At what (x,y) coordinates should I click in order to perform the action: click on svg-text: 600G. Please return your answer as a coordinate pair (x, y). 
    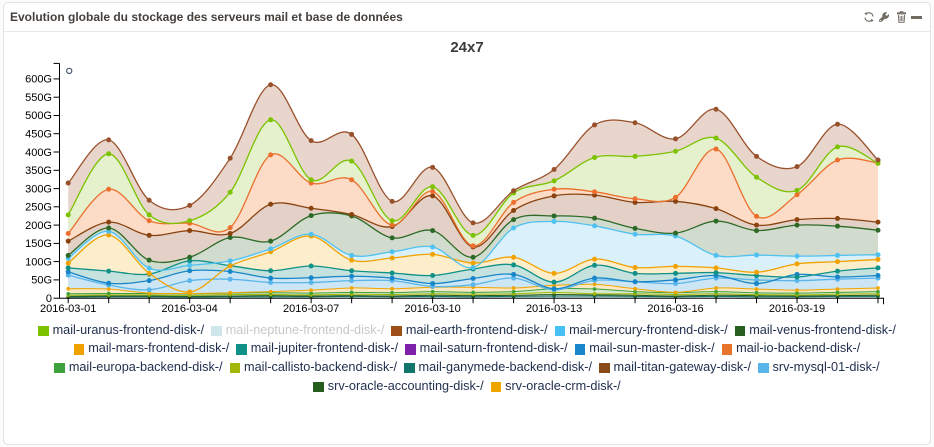
    Looking at the image, I should click on (38, 80).